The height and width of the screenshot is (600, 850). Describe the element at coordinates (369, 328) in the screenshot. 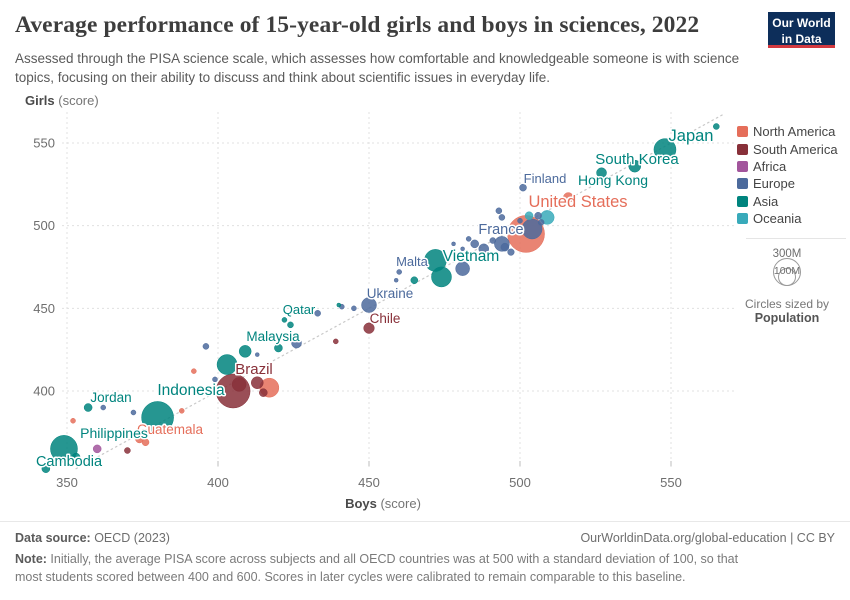

I see `point-chile` at that location.